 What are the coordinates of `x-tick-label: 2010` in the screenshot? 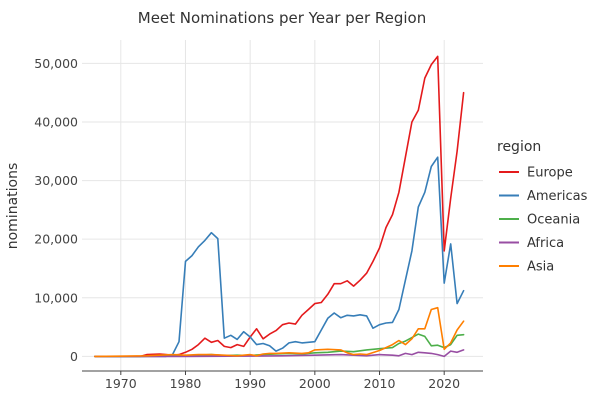 It's located at (380, 383).